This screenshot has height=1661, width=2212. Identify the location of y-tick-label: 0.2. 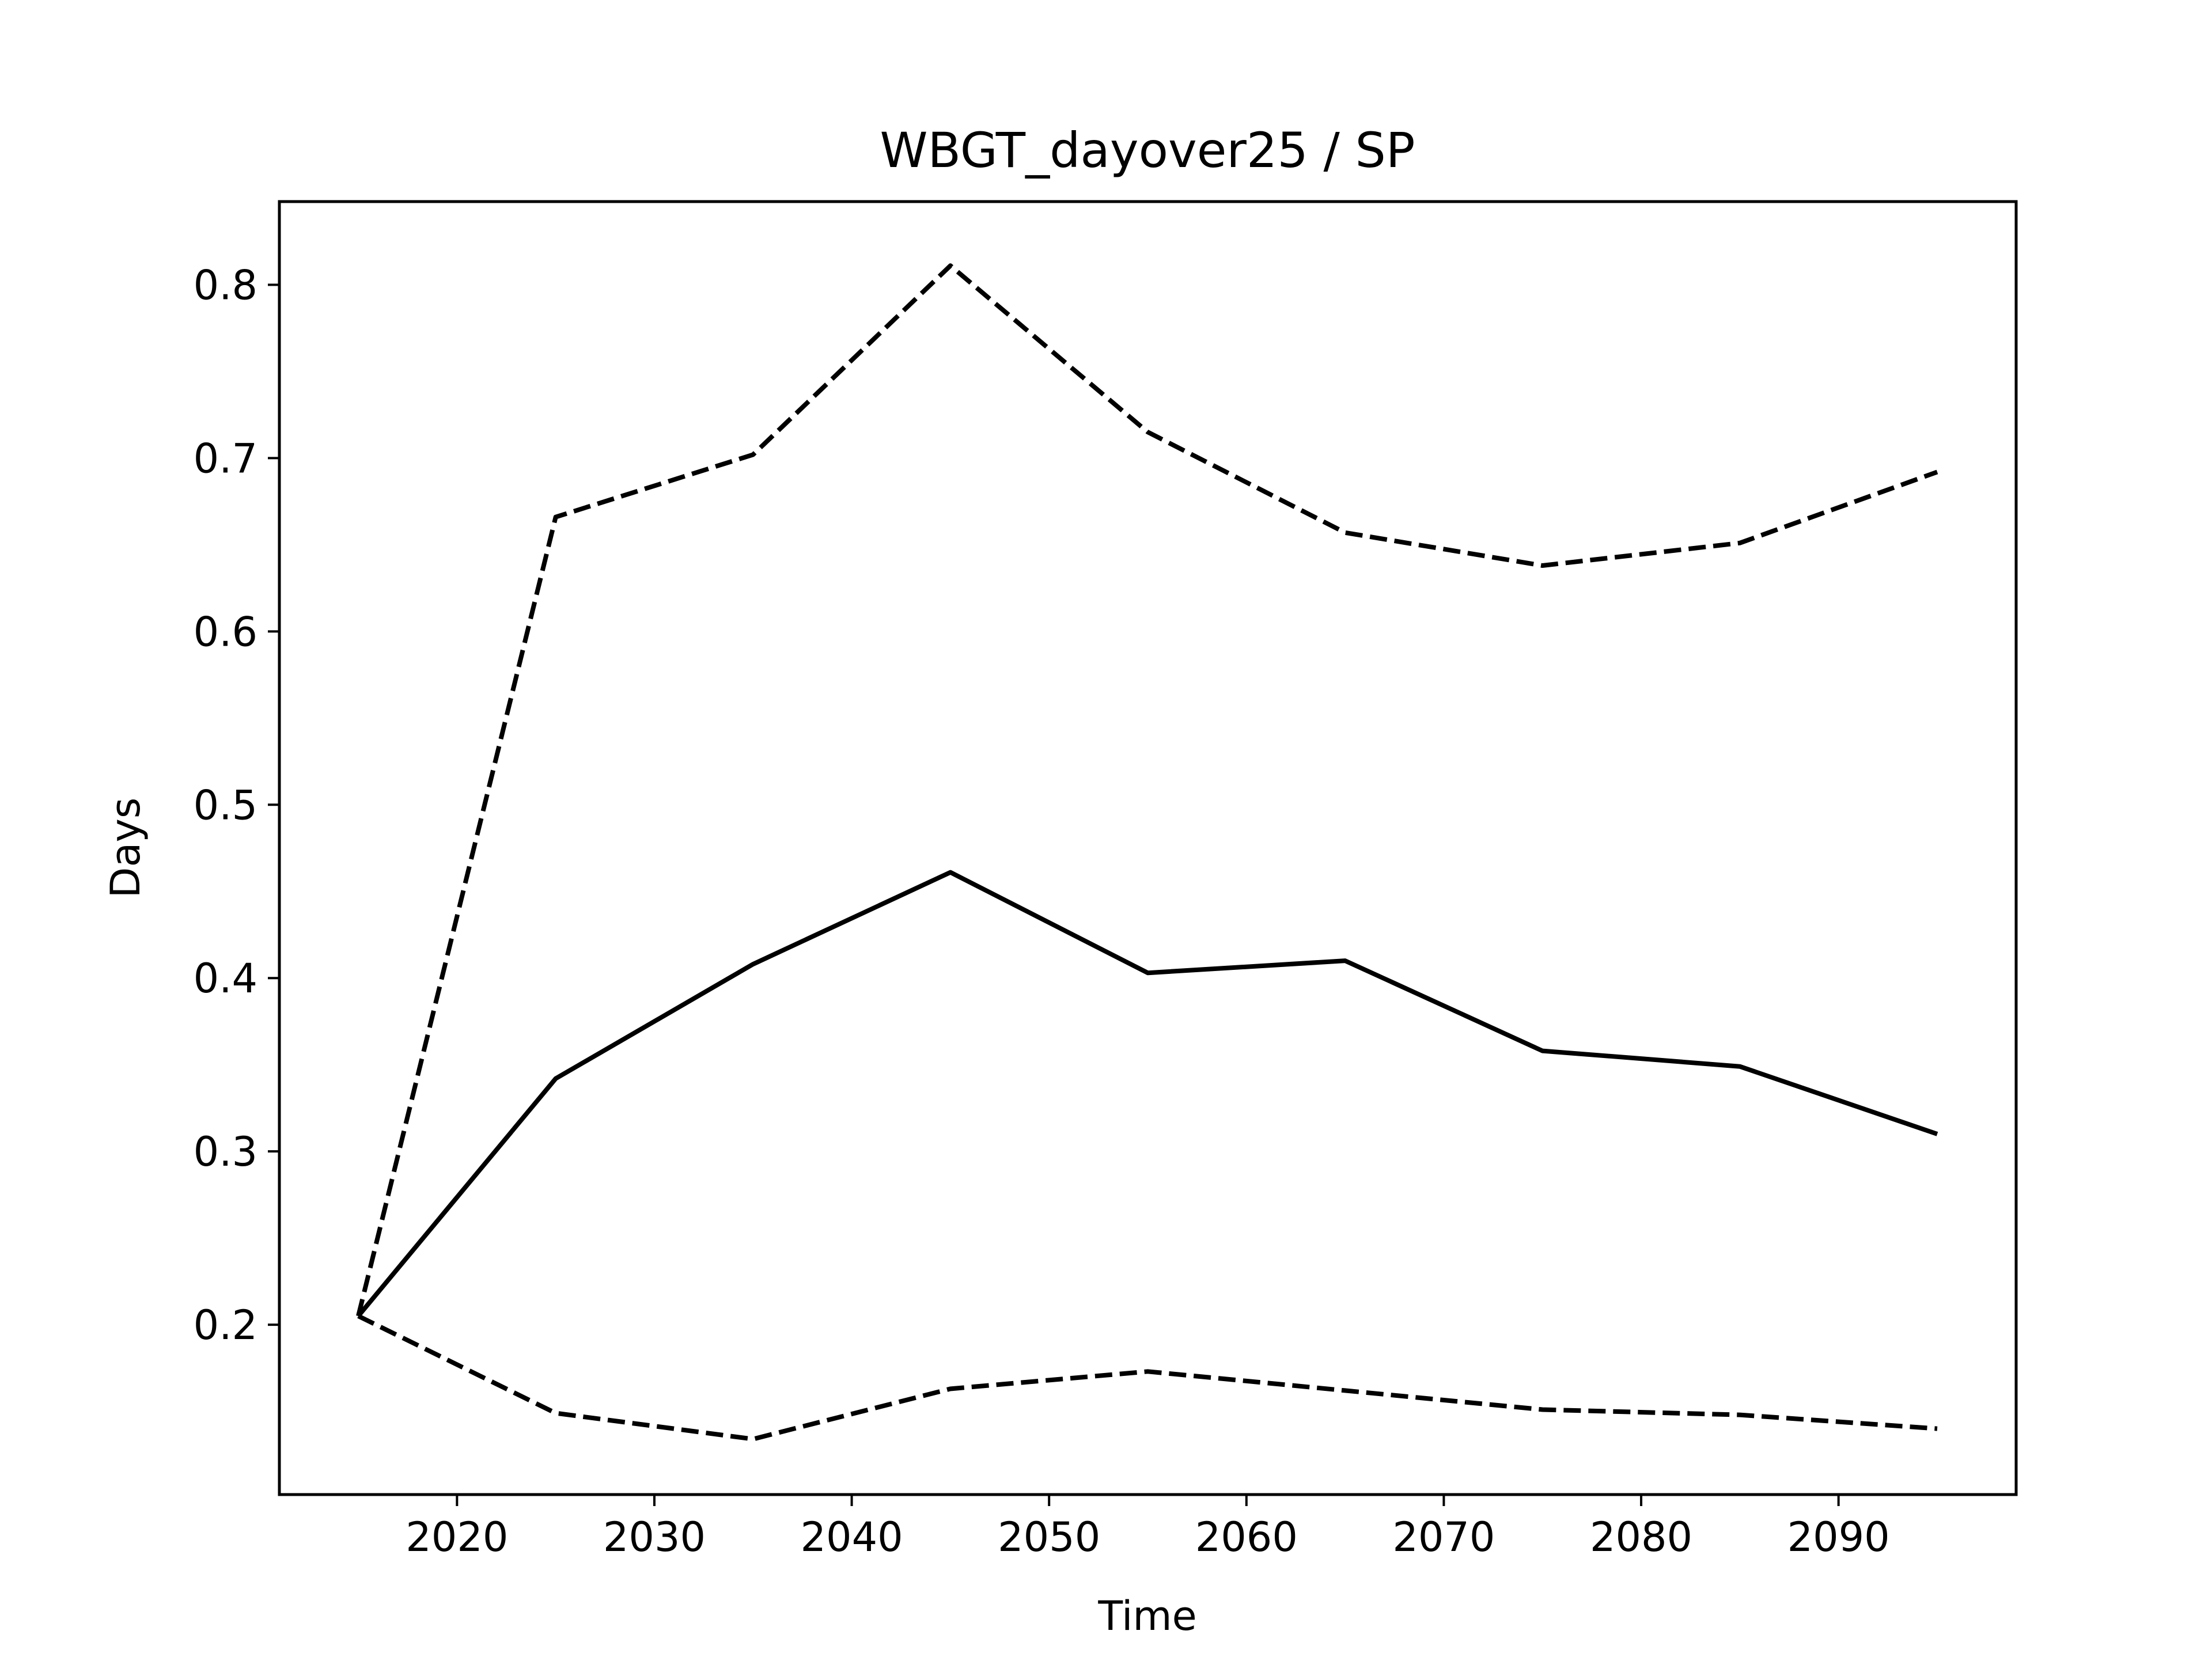
(225, 1325).